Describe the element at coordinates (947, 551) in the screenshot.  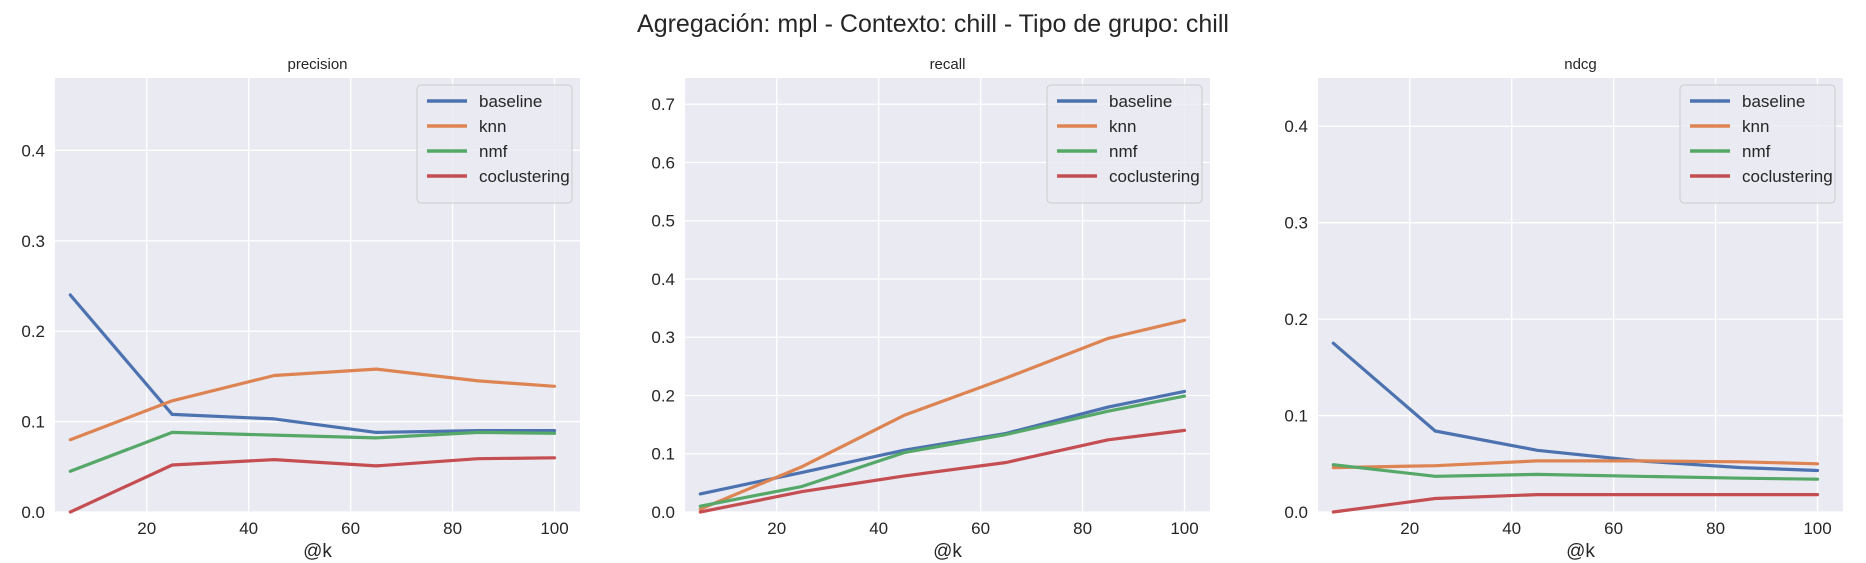
I see `panel-recall-xlabel: @k` at that location.